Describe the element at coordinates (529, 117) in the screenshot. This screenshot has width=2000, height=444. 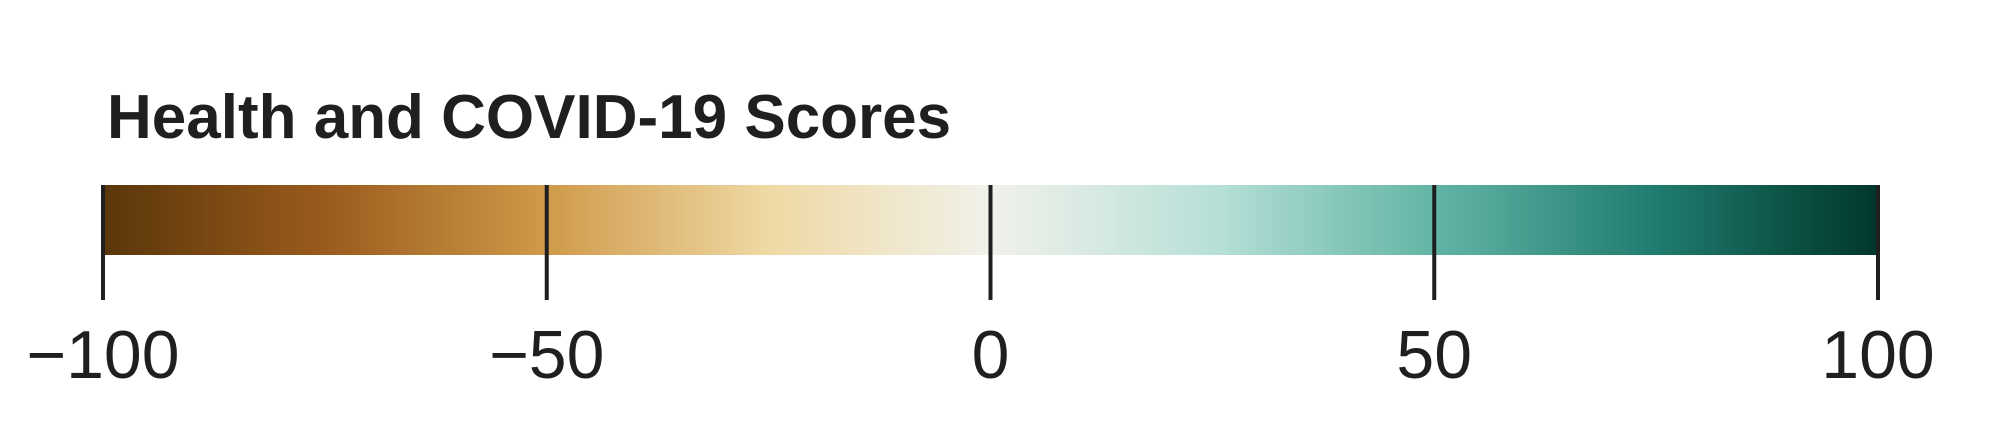
I see `legend-title: Health and COVID-19 Scores` at that location.